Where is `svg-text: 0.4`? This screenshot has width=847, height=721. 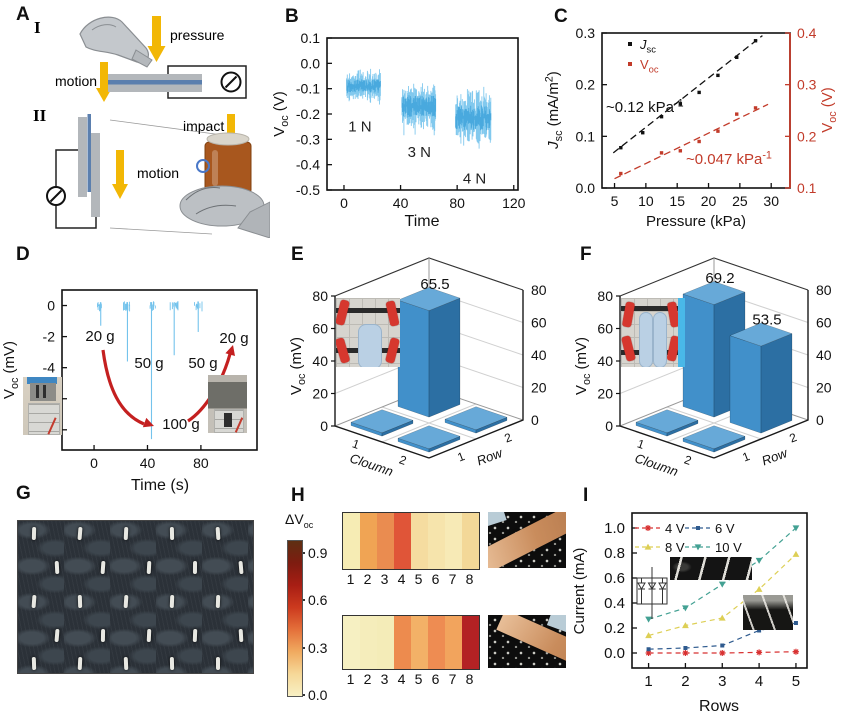 svg-text: 0.4 is located at coordinates (614, 603).